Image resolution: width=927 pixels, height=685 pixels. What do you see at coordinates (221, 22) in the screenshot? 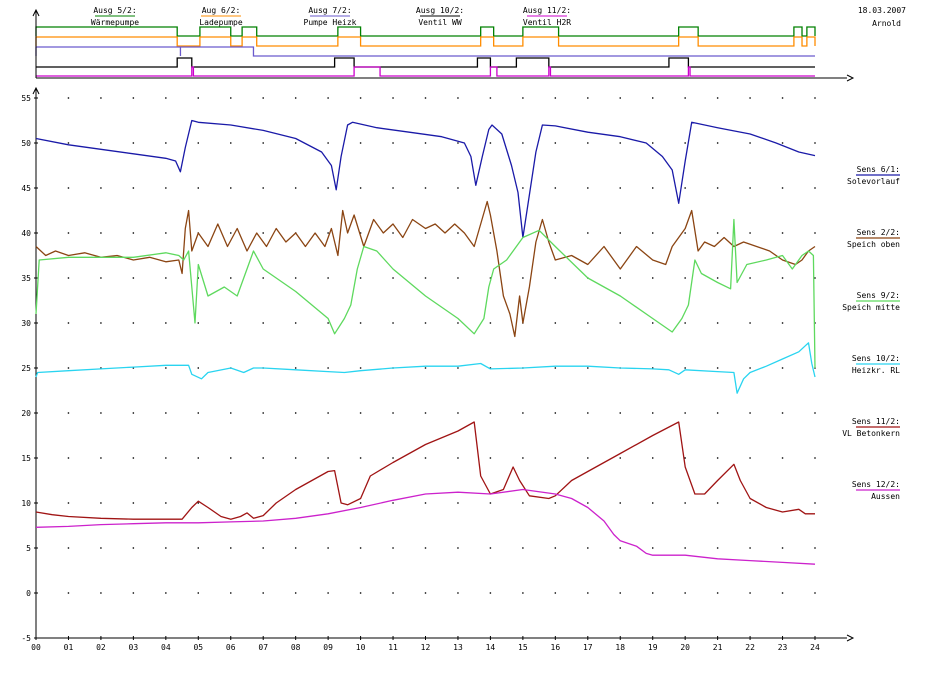
I see `output-name-2: Ladepumpe` at bounding box center [221, 22].